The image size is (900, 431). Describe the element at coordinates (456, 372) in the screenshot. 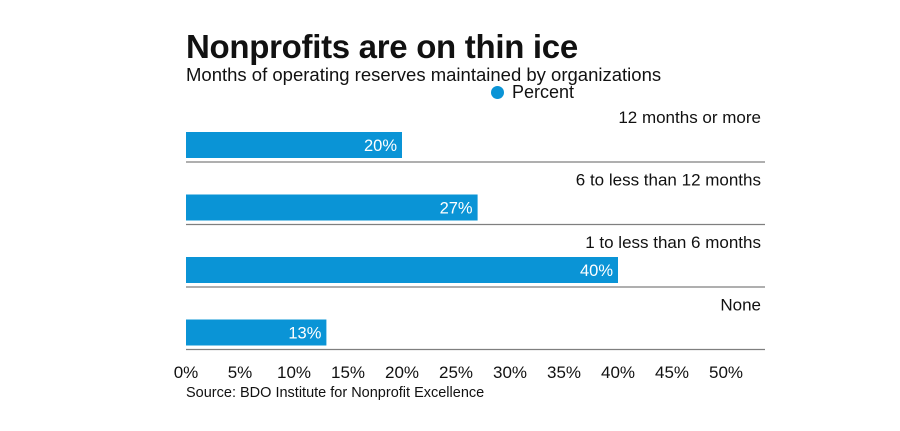

I see `x-tick-label: 25%` at that location.